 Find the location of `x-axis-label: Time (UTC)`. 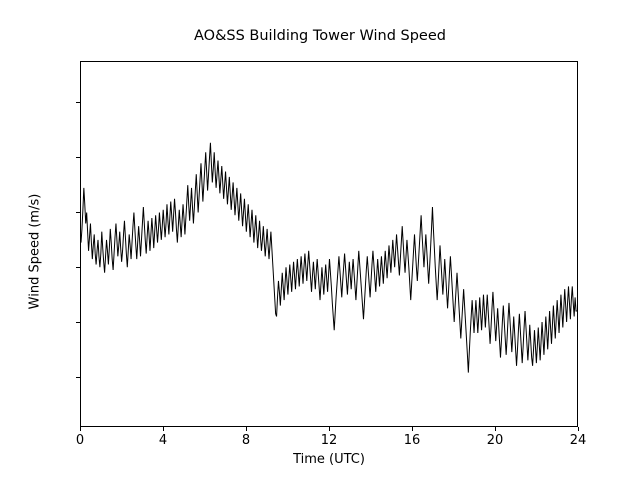

x-axis-label: Time (UTC) is located at coordinates (329, 459).